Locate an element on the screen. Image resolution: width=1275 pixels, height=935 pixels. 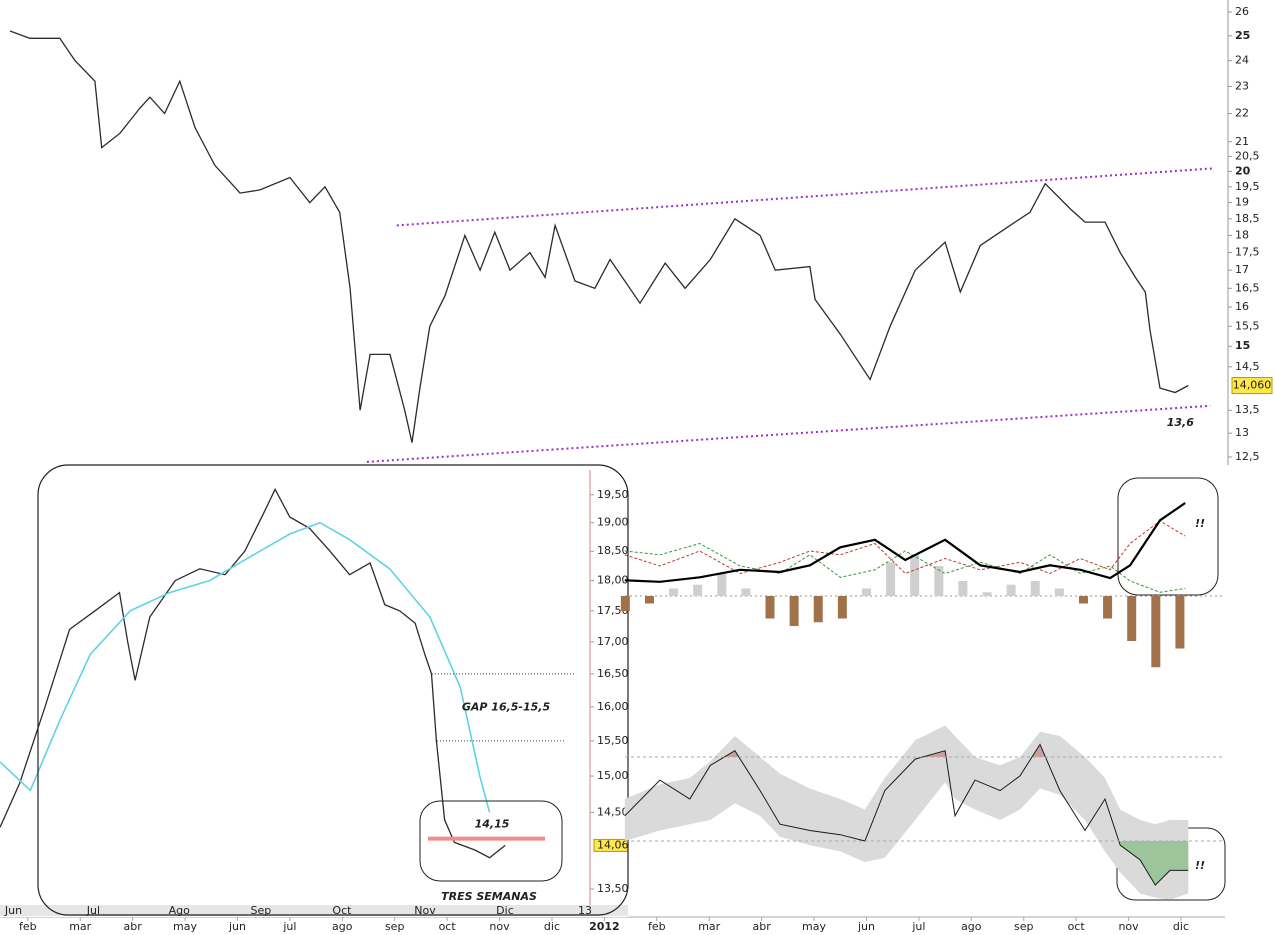
inset-x-tick-label: Ago is located at coordinates (180, 910).